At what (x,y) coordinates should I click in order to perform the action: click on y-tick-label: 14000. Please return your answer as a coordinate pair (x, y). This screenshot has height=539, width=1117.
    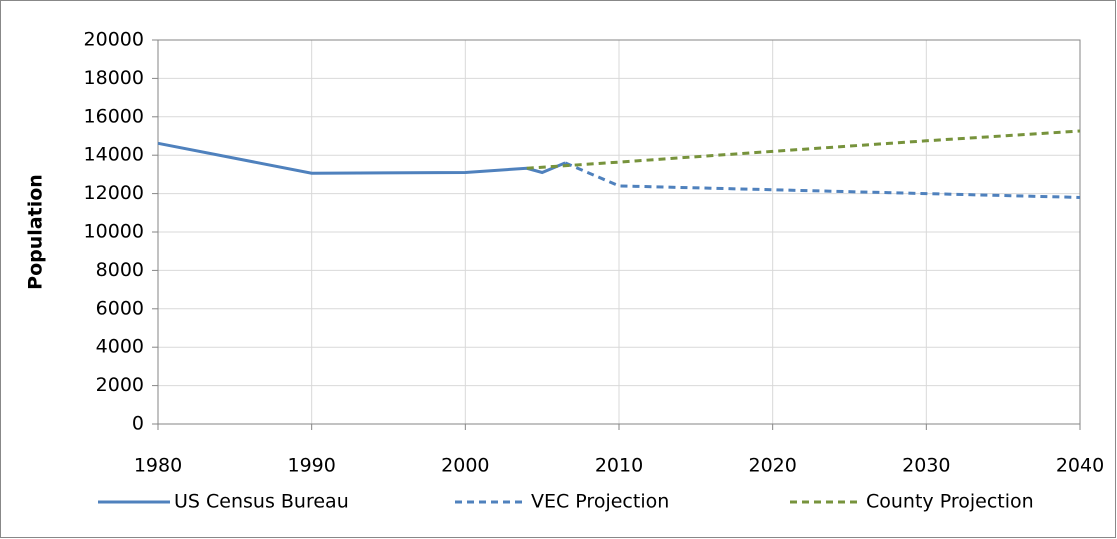
    Looking at the image, I should click on (114, 155).